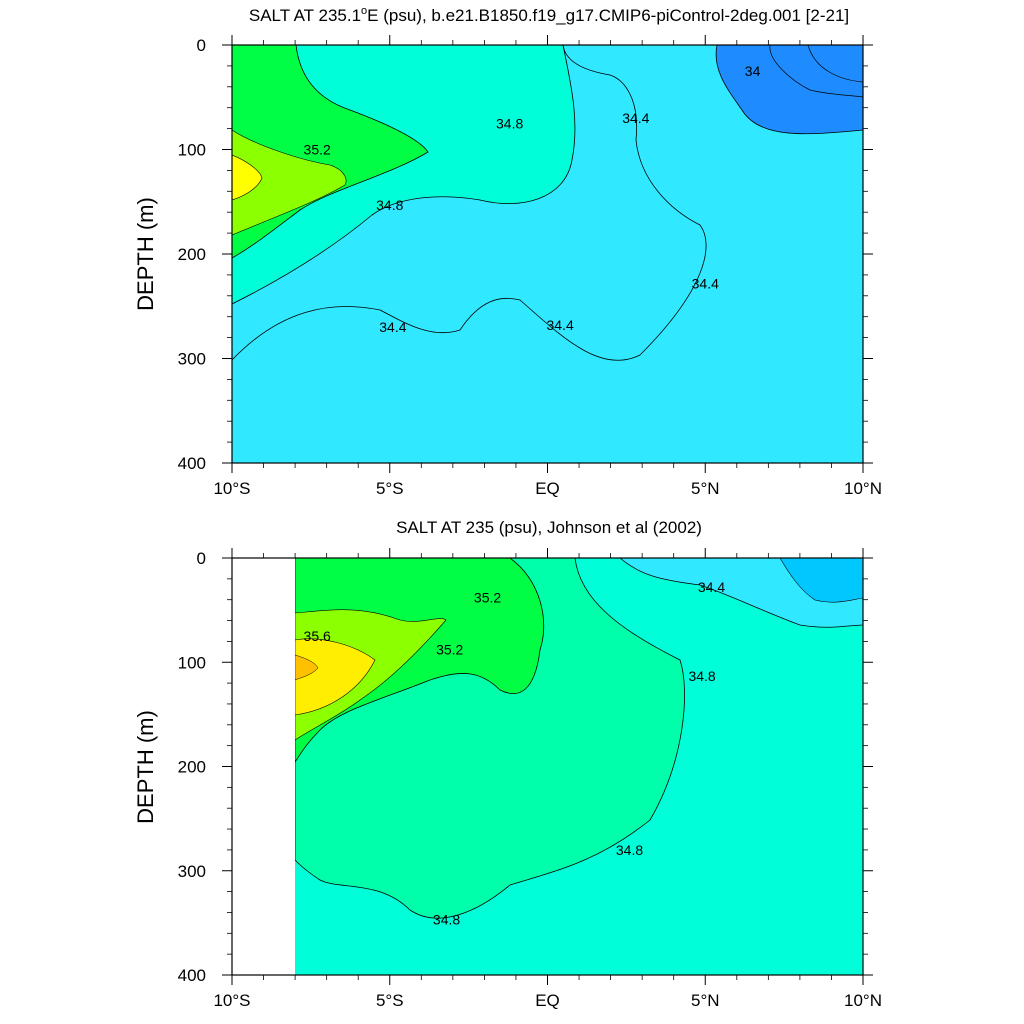 The image size is (1024, 1024). I want to click on fill-35.2-band, so click(419, 661).